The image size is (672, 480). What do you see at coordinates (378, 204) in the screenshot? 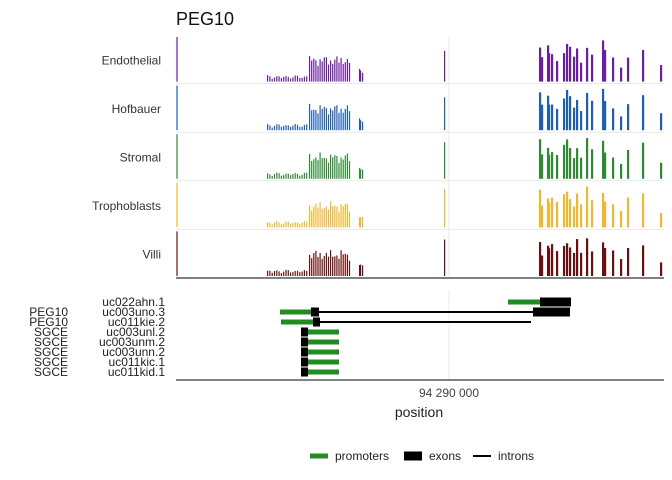
I see `track-trophoblasts: Trophoblasts` at bounding box center [378, 204].